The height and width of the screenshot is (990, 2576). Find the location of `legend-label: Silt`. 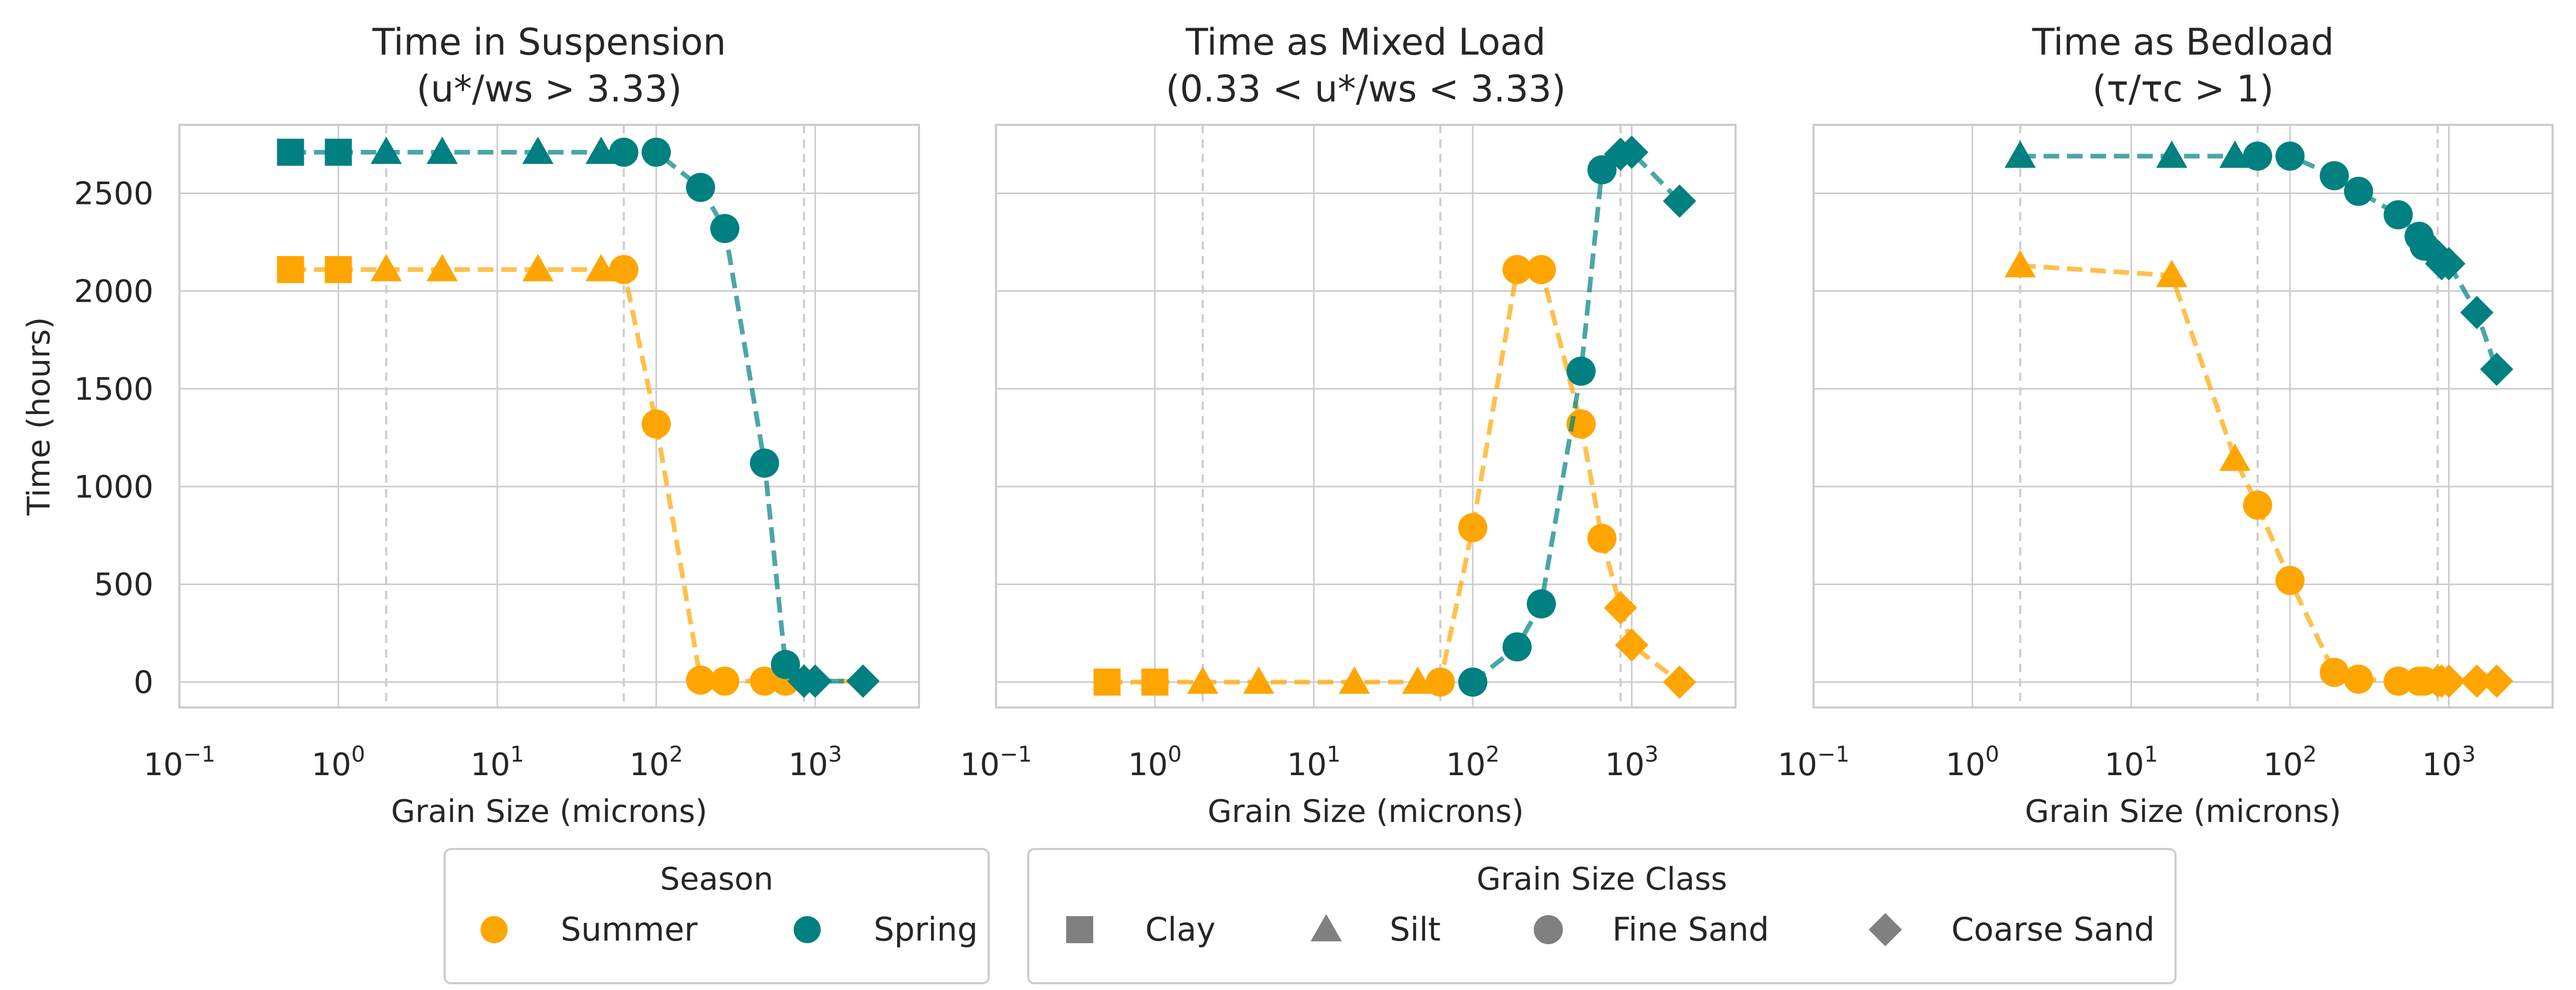

legend-label: Silt is located at coordinates (1416, 929).